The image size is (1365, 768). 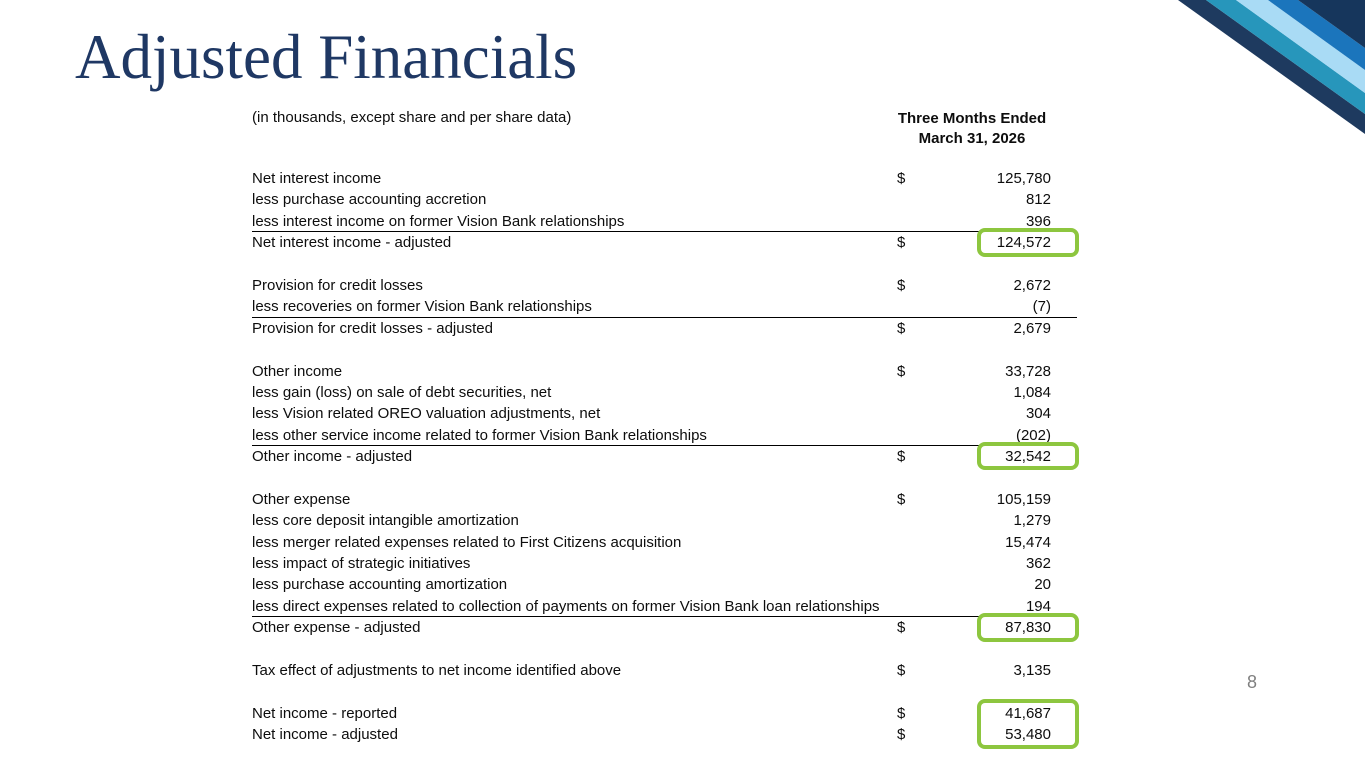 What do you see at coordinates (987, 392) in the screenshot?
I see `row-money: 1,084` at bounding box center [987, 392].